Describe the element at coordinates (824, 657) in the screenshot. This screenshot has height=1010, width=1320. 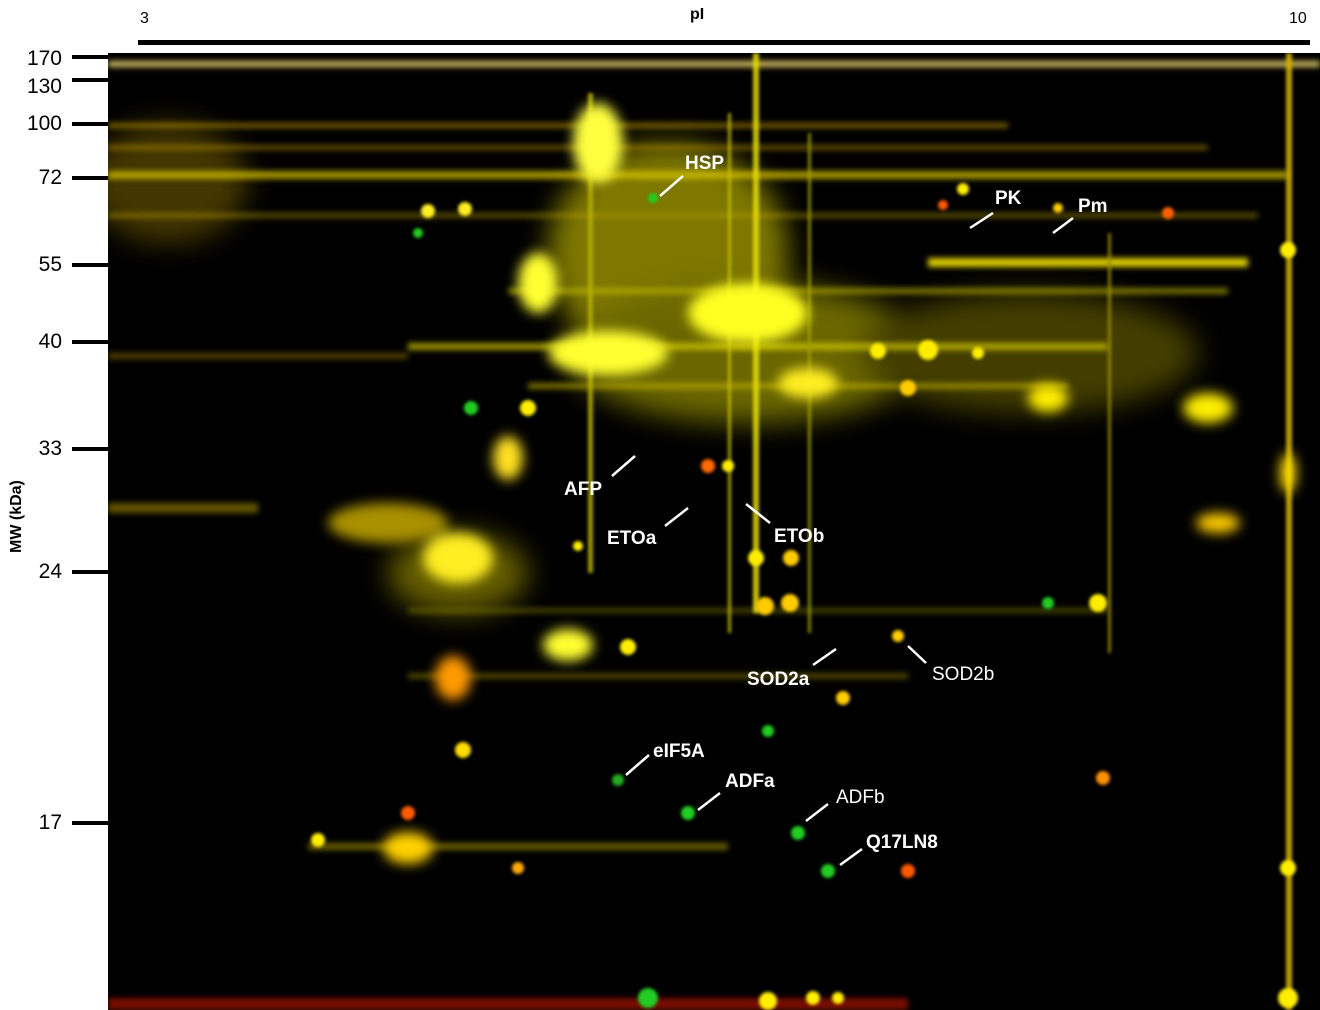
I see `sod2a-leader-line` at that location.